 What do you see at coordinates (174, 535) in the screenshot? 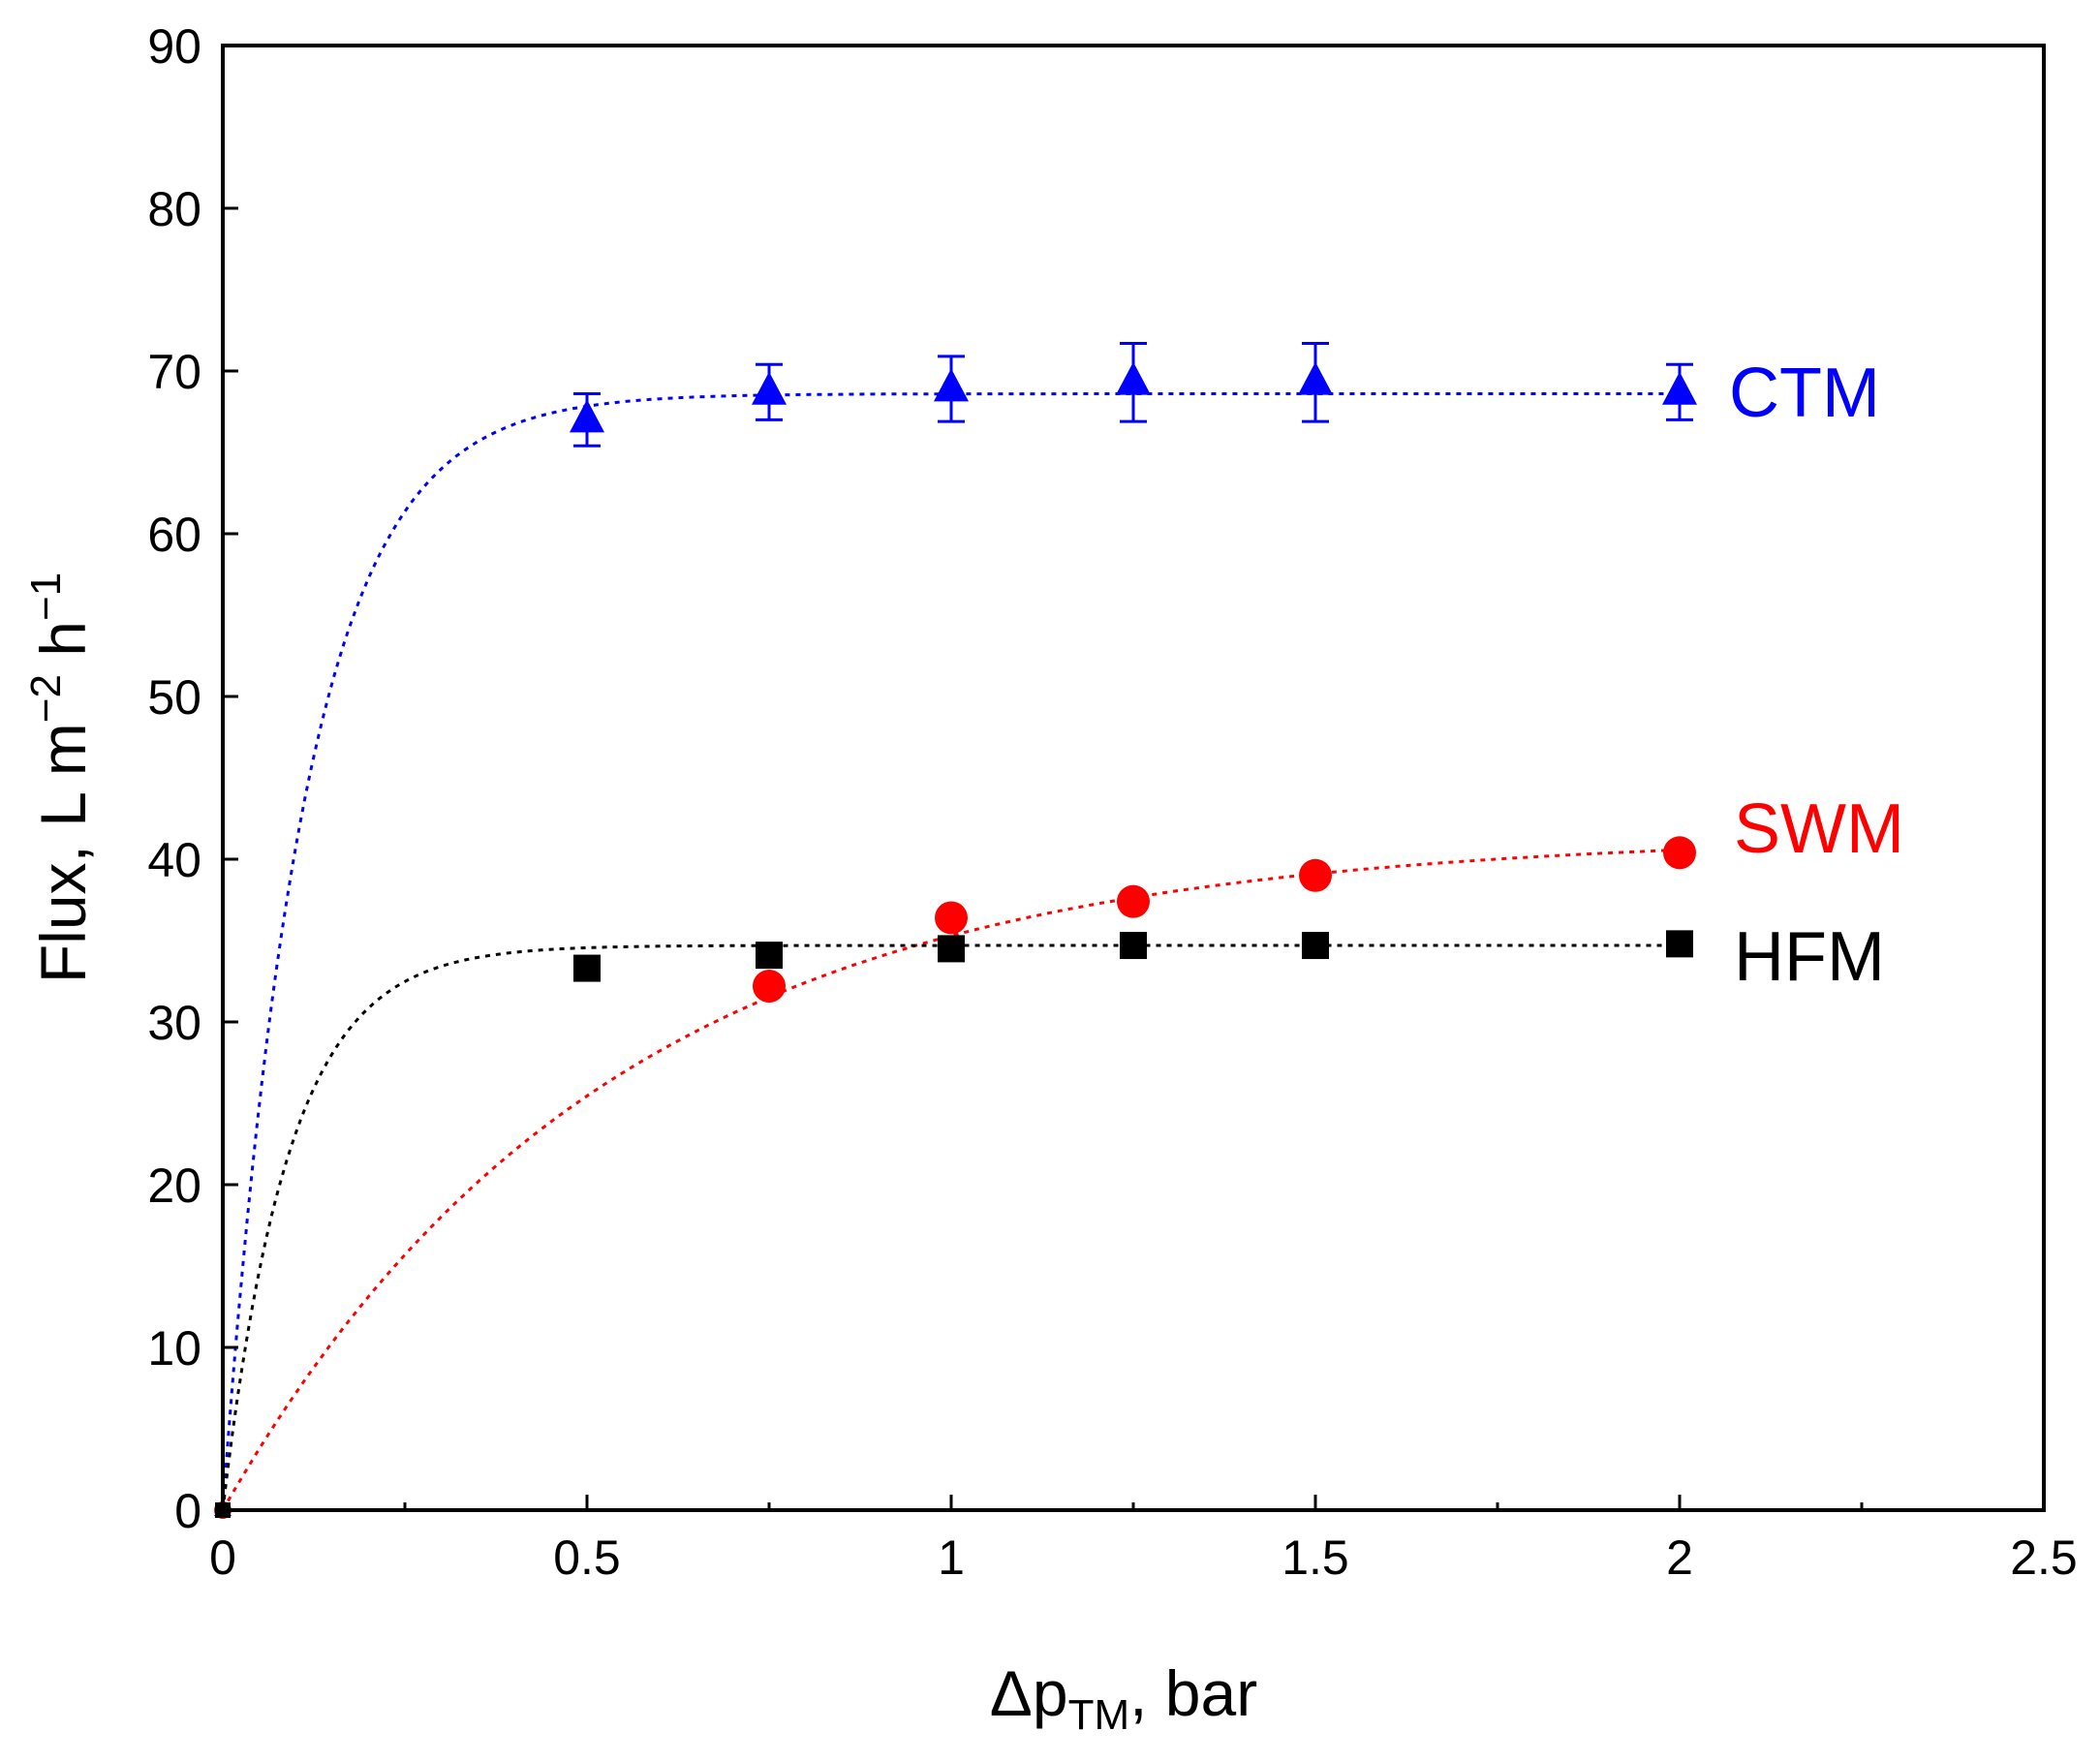
I see `y-tick-label: 60` at bounding box center [174, 535].